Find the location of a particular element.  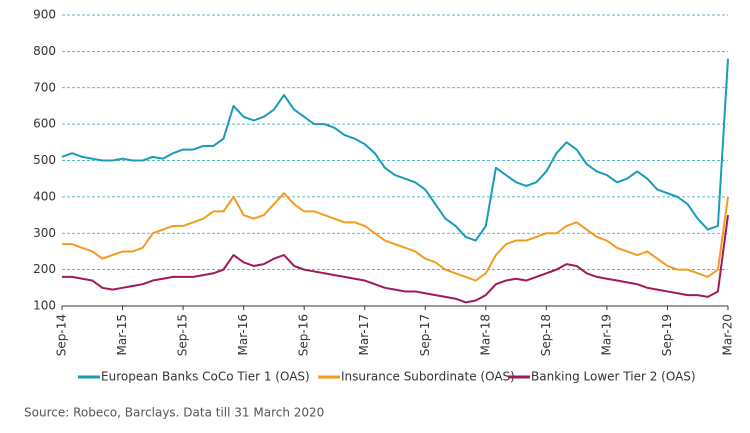

y-tick-label: 800 is located at coordinates (44, 51).